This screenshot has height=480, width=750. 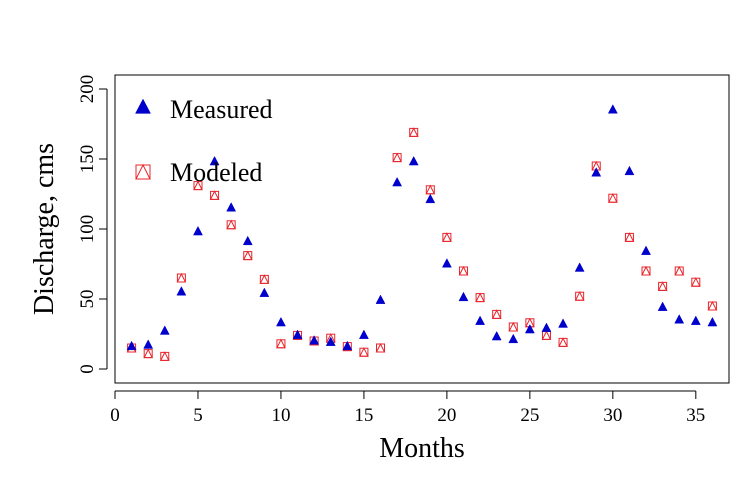 What do you see at coordinates (280, 415) in the screenshot?
I see `x-tick-label: 10` at bounding box center [280, 415].